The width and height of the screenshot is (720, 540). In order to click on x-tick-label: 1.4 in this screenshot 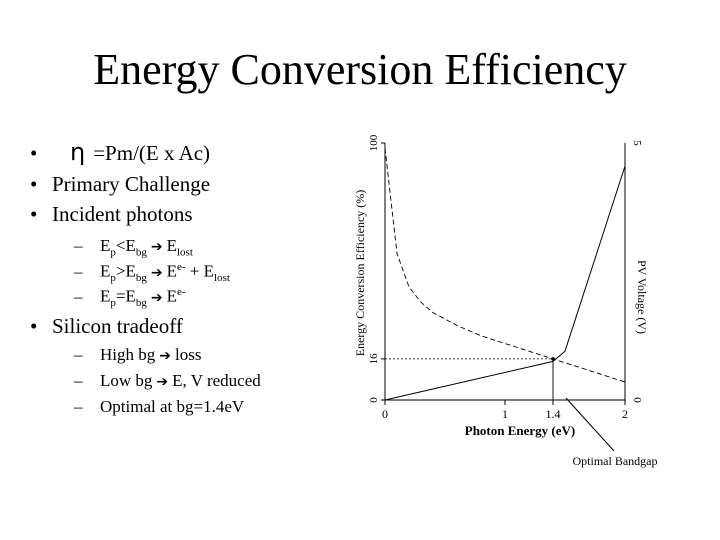, I will do `click(553, 414)`.